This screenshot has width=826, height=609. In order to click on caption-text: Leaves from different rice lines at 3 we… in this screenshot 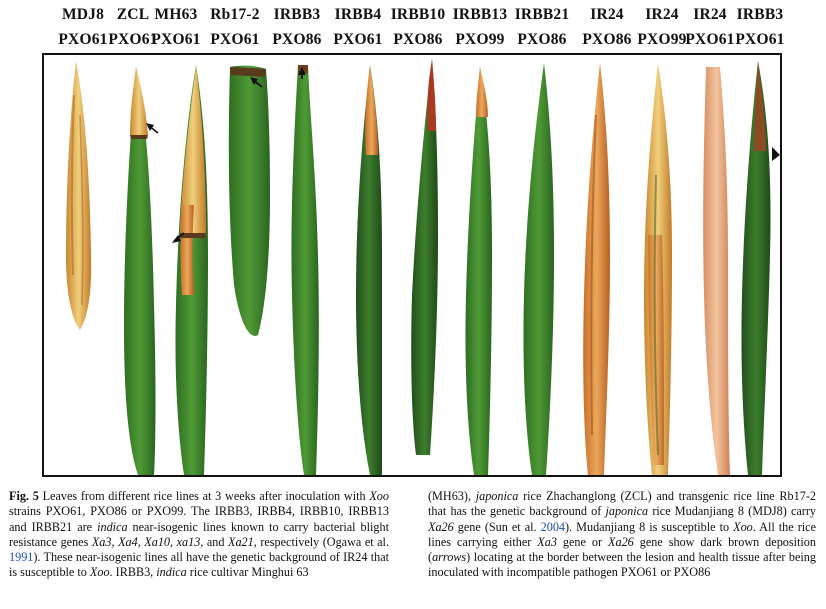, I will do `click(204, 496)`.